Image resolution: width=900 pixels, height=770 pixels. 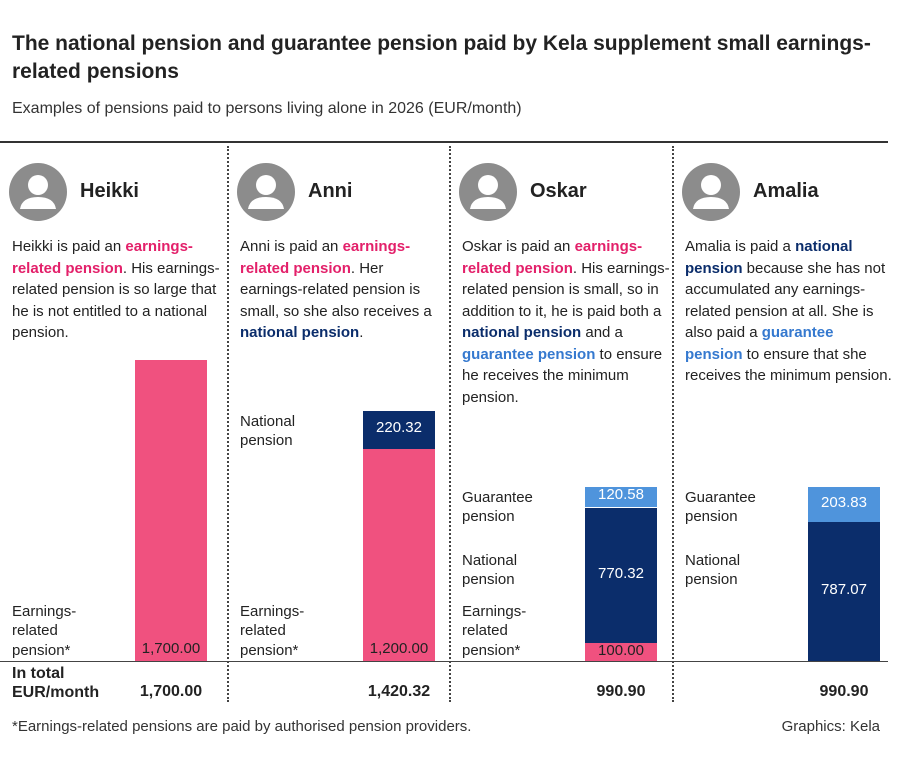 I want to click on source: Graphics: Kela, so click(x=830, y=726).